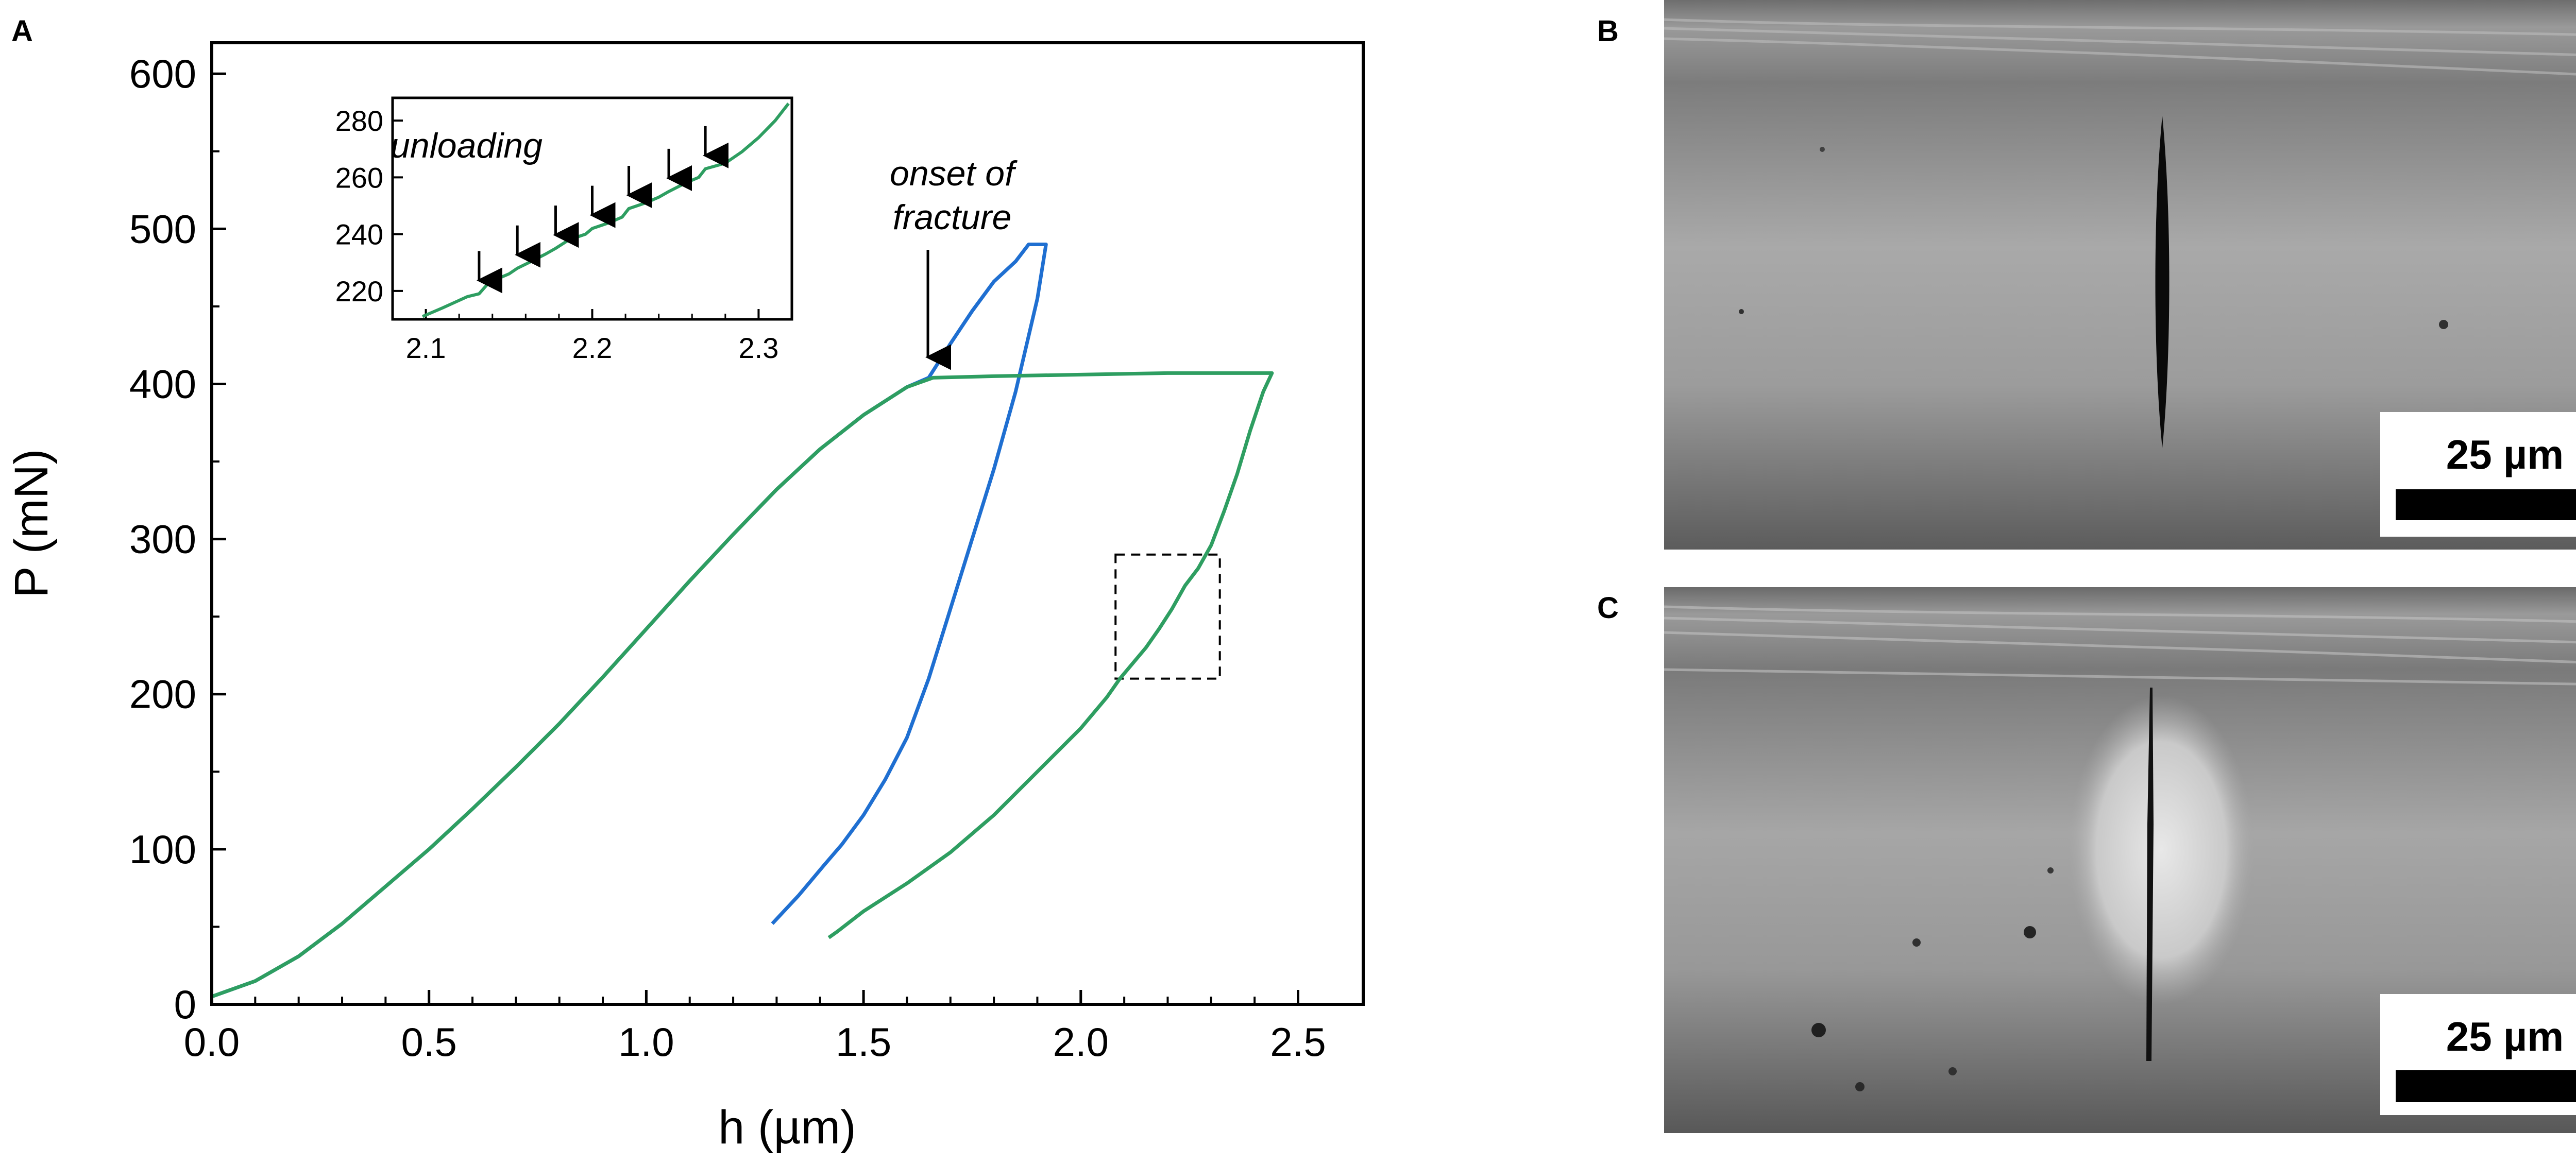  What do you see at coordinates (1916, 942) in the screenshot?
I see `particle-c3` at bounding box center [1916, 942].